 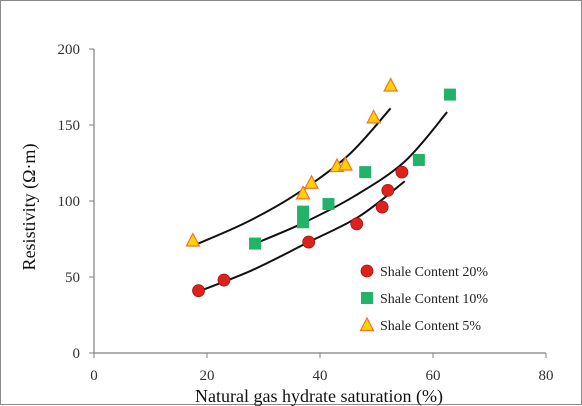 What do you see at coordinates (29, 207) in the screenshot?
I see `y-axis-title: Resistivity (Ω·m)` at bounding box center [29, 207].